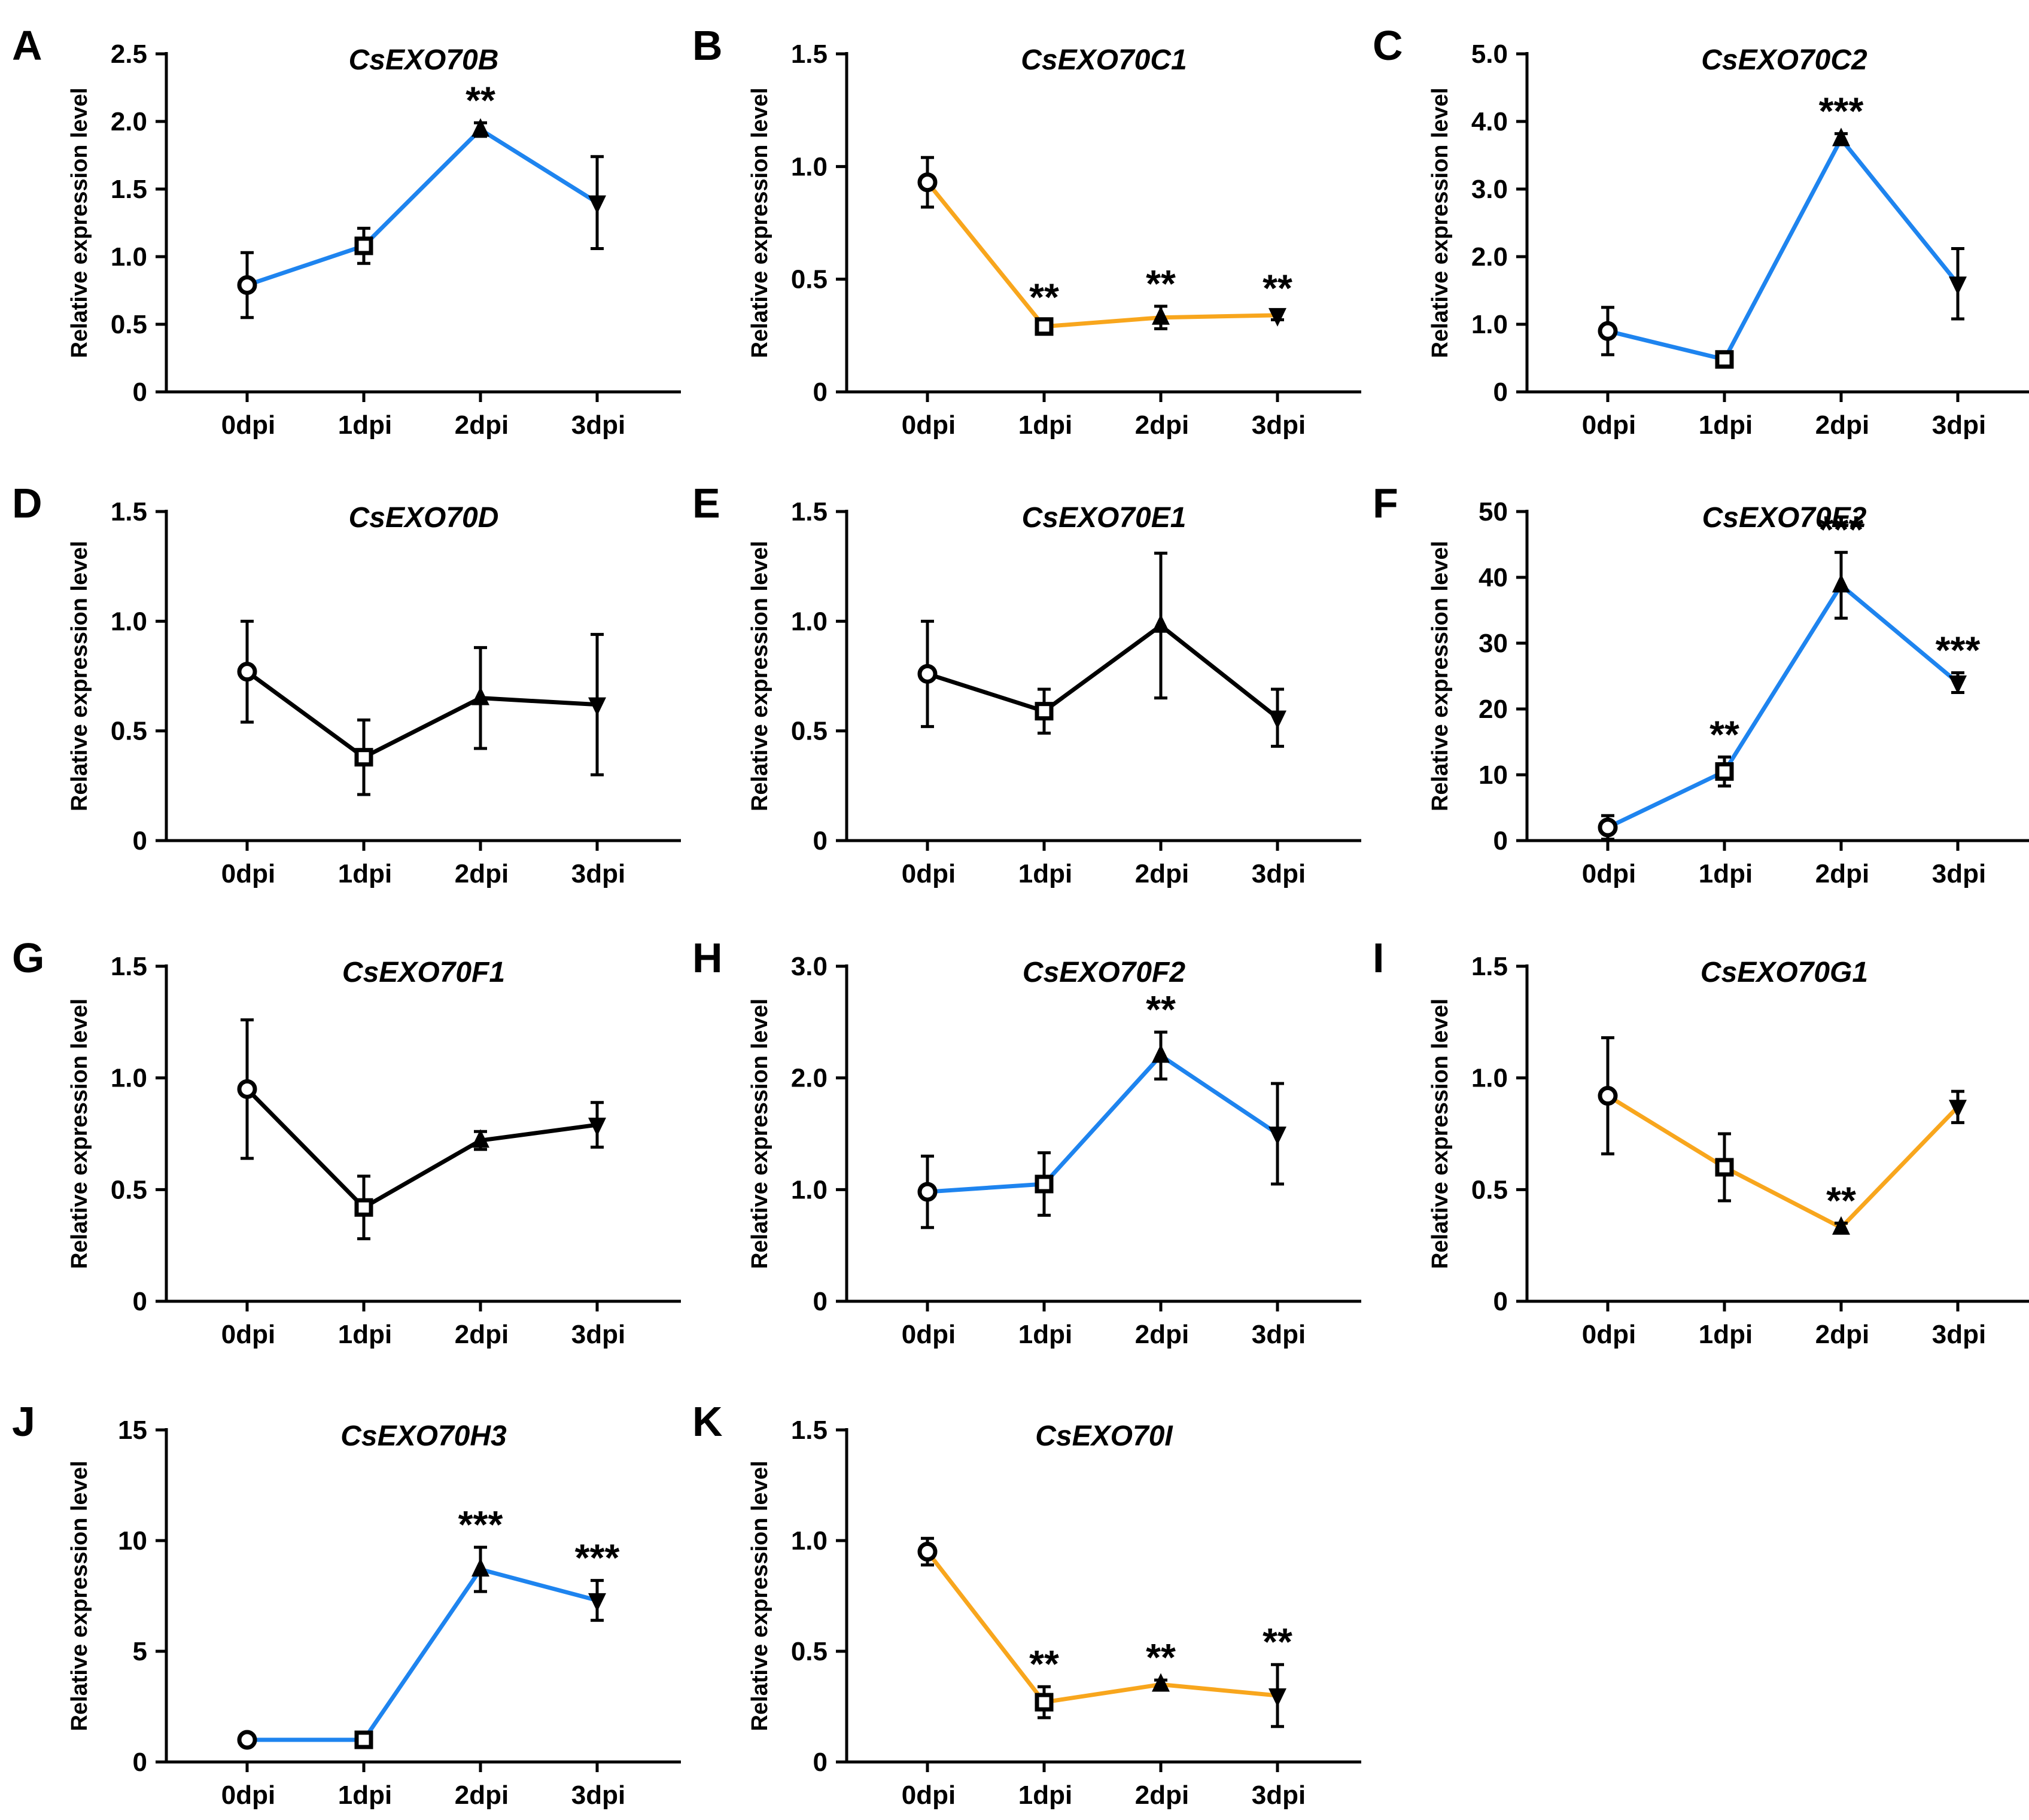 The image size is (2029, 1820). I want to click on significance-label: ***, so click(1842, 110).